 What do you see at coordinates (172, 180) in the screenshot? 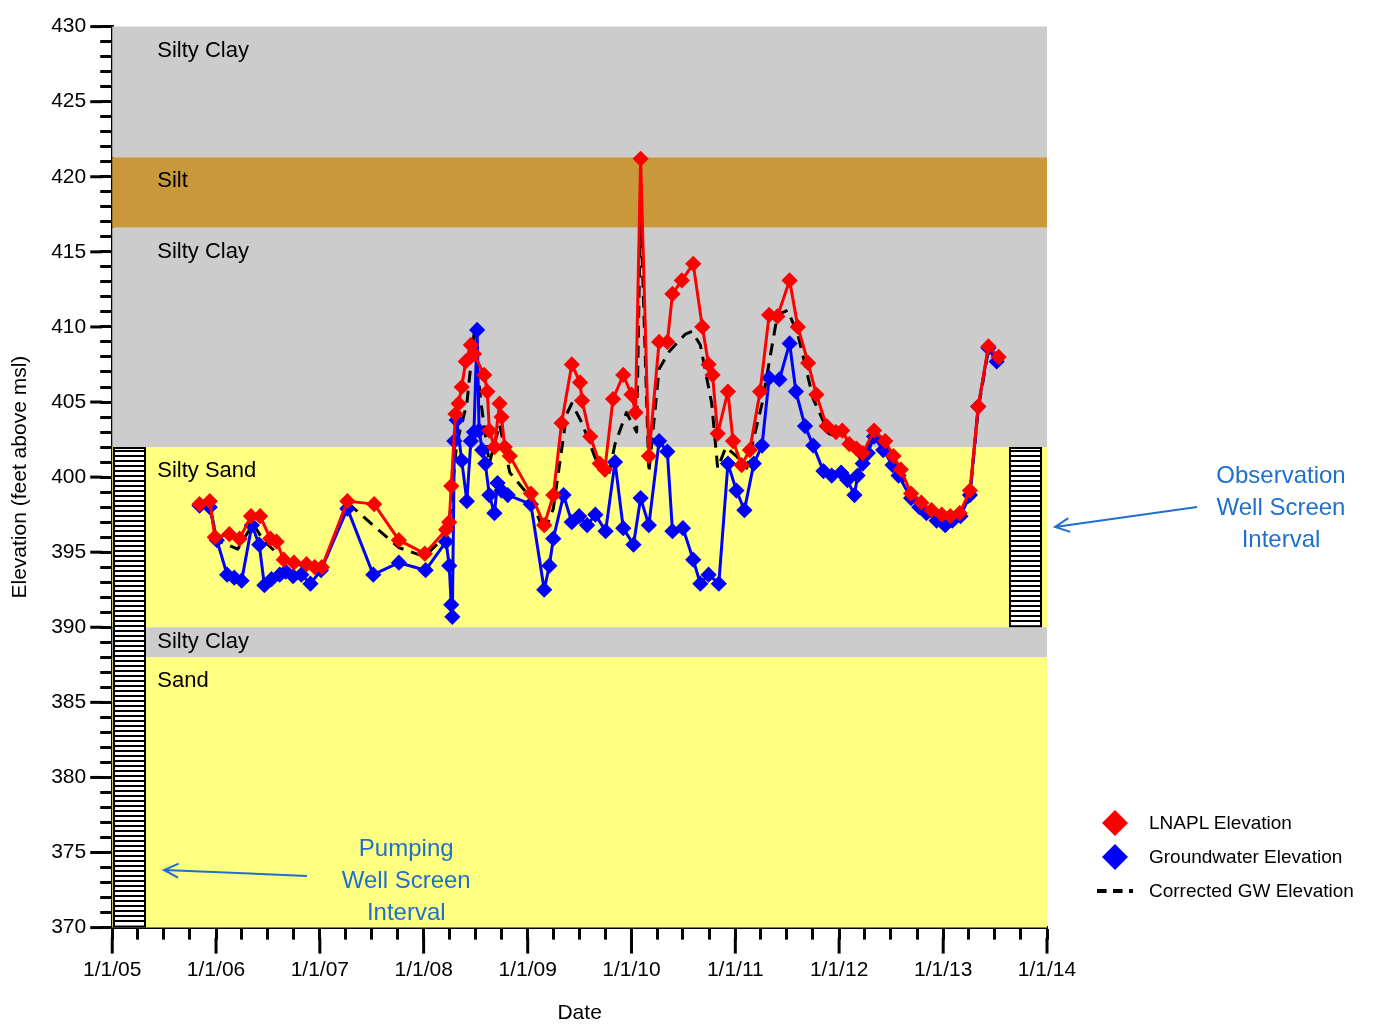
I see `band-label: Silt` at bounding box center [172, 180].